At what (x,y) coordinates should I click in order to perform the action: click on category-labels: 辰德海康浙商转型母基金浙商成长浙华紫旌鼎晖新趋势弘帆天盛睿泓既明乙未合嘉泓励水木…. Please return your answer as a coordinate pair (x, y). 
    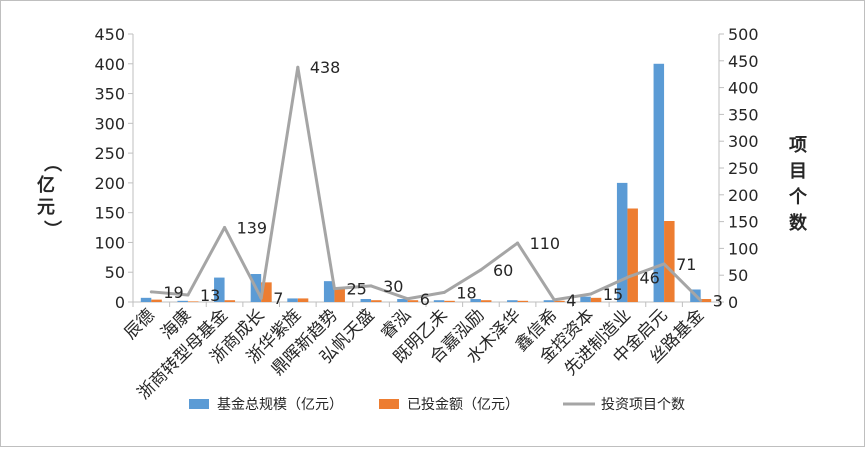
    Looking at the image, I should click on (415, 354).